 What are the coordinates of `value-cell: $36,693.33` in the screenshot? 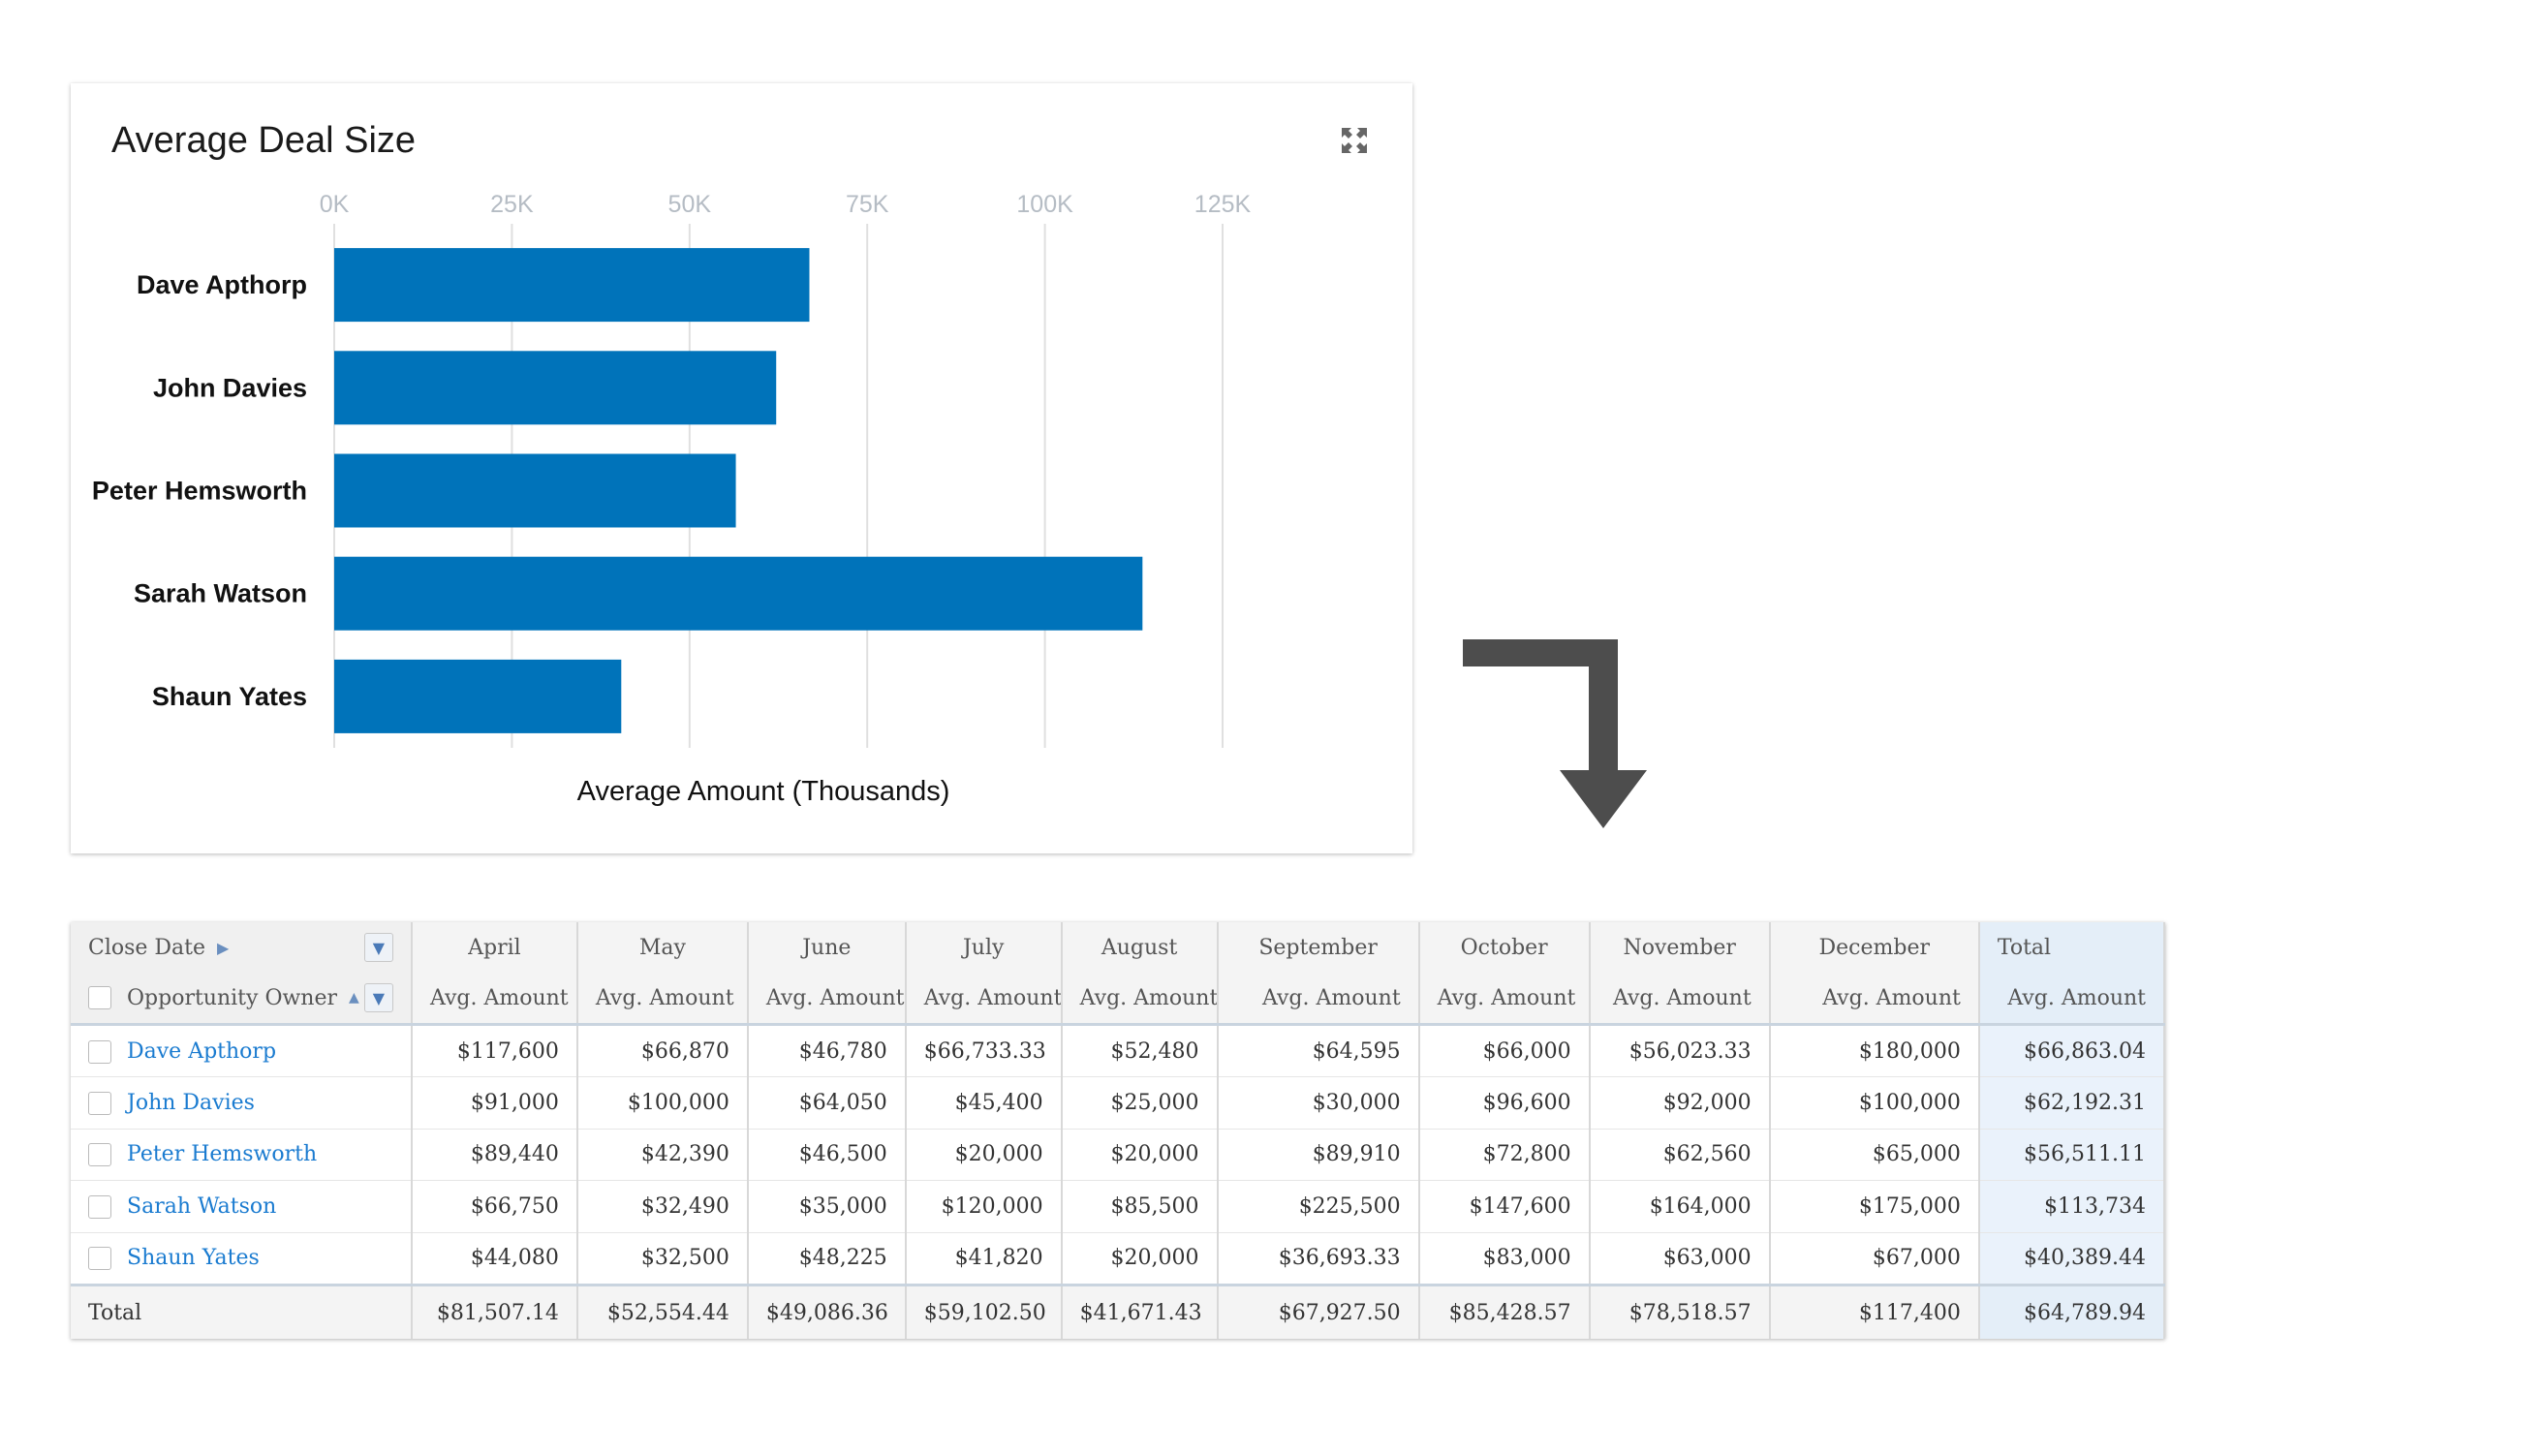 It's located at (1318, 1259).